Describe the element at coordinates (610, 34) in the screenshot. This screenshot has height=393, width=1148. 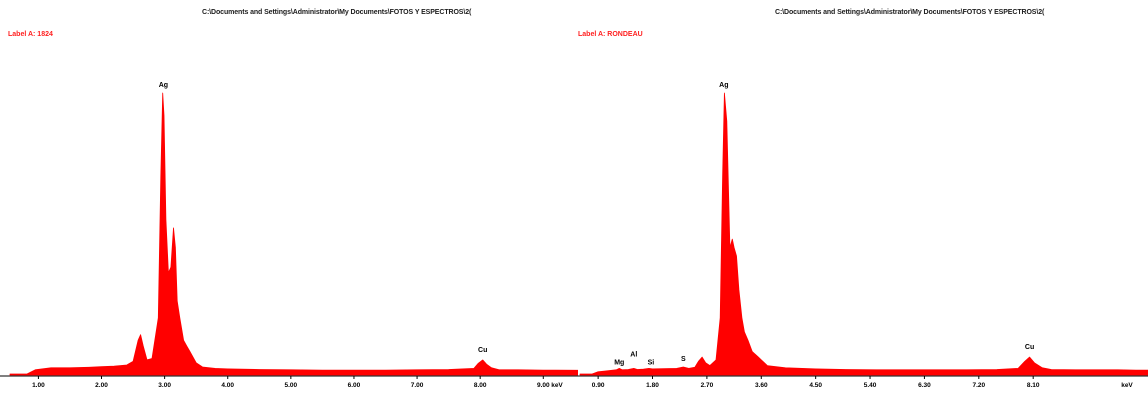
I see `sample-label: Label A: RONDEAU` at that location.